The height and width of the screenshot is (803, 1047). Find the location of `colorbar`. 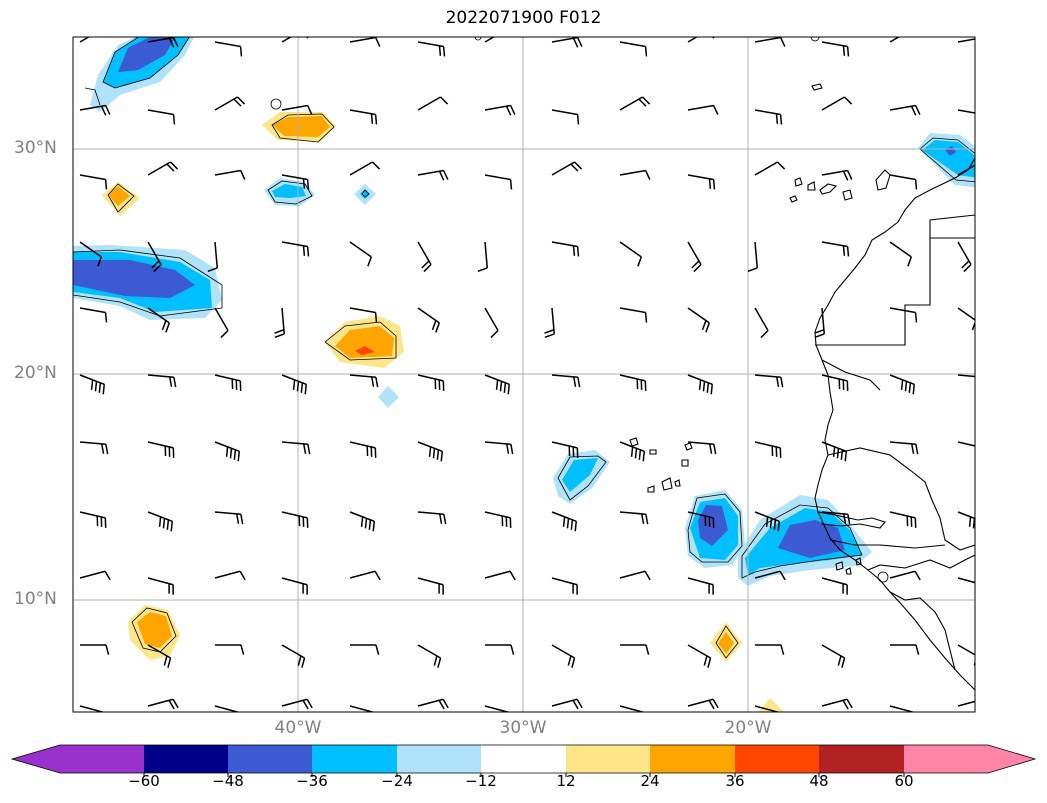

colorbar is located at coordinates (523, 760).